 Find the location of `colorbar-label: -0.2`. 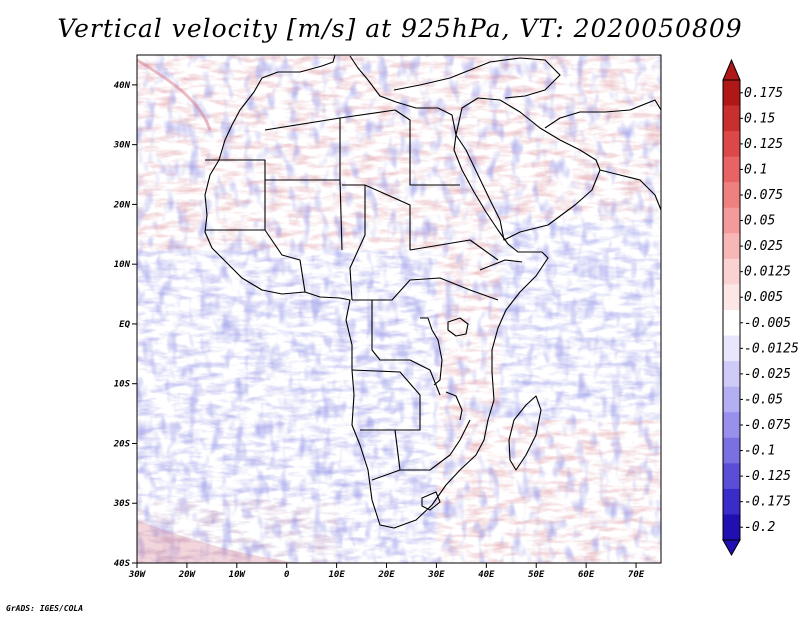

colorbar-label: -0.2 is located at coordinates (759, 527).